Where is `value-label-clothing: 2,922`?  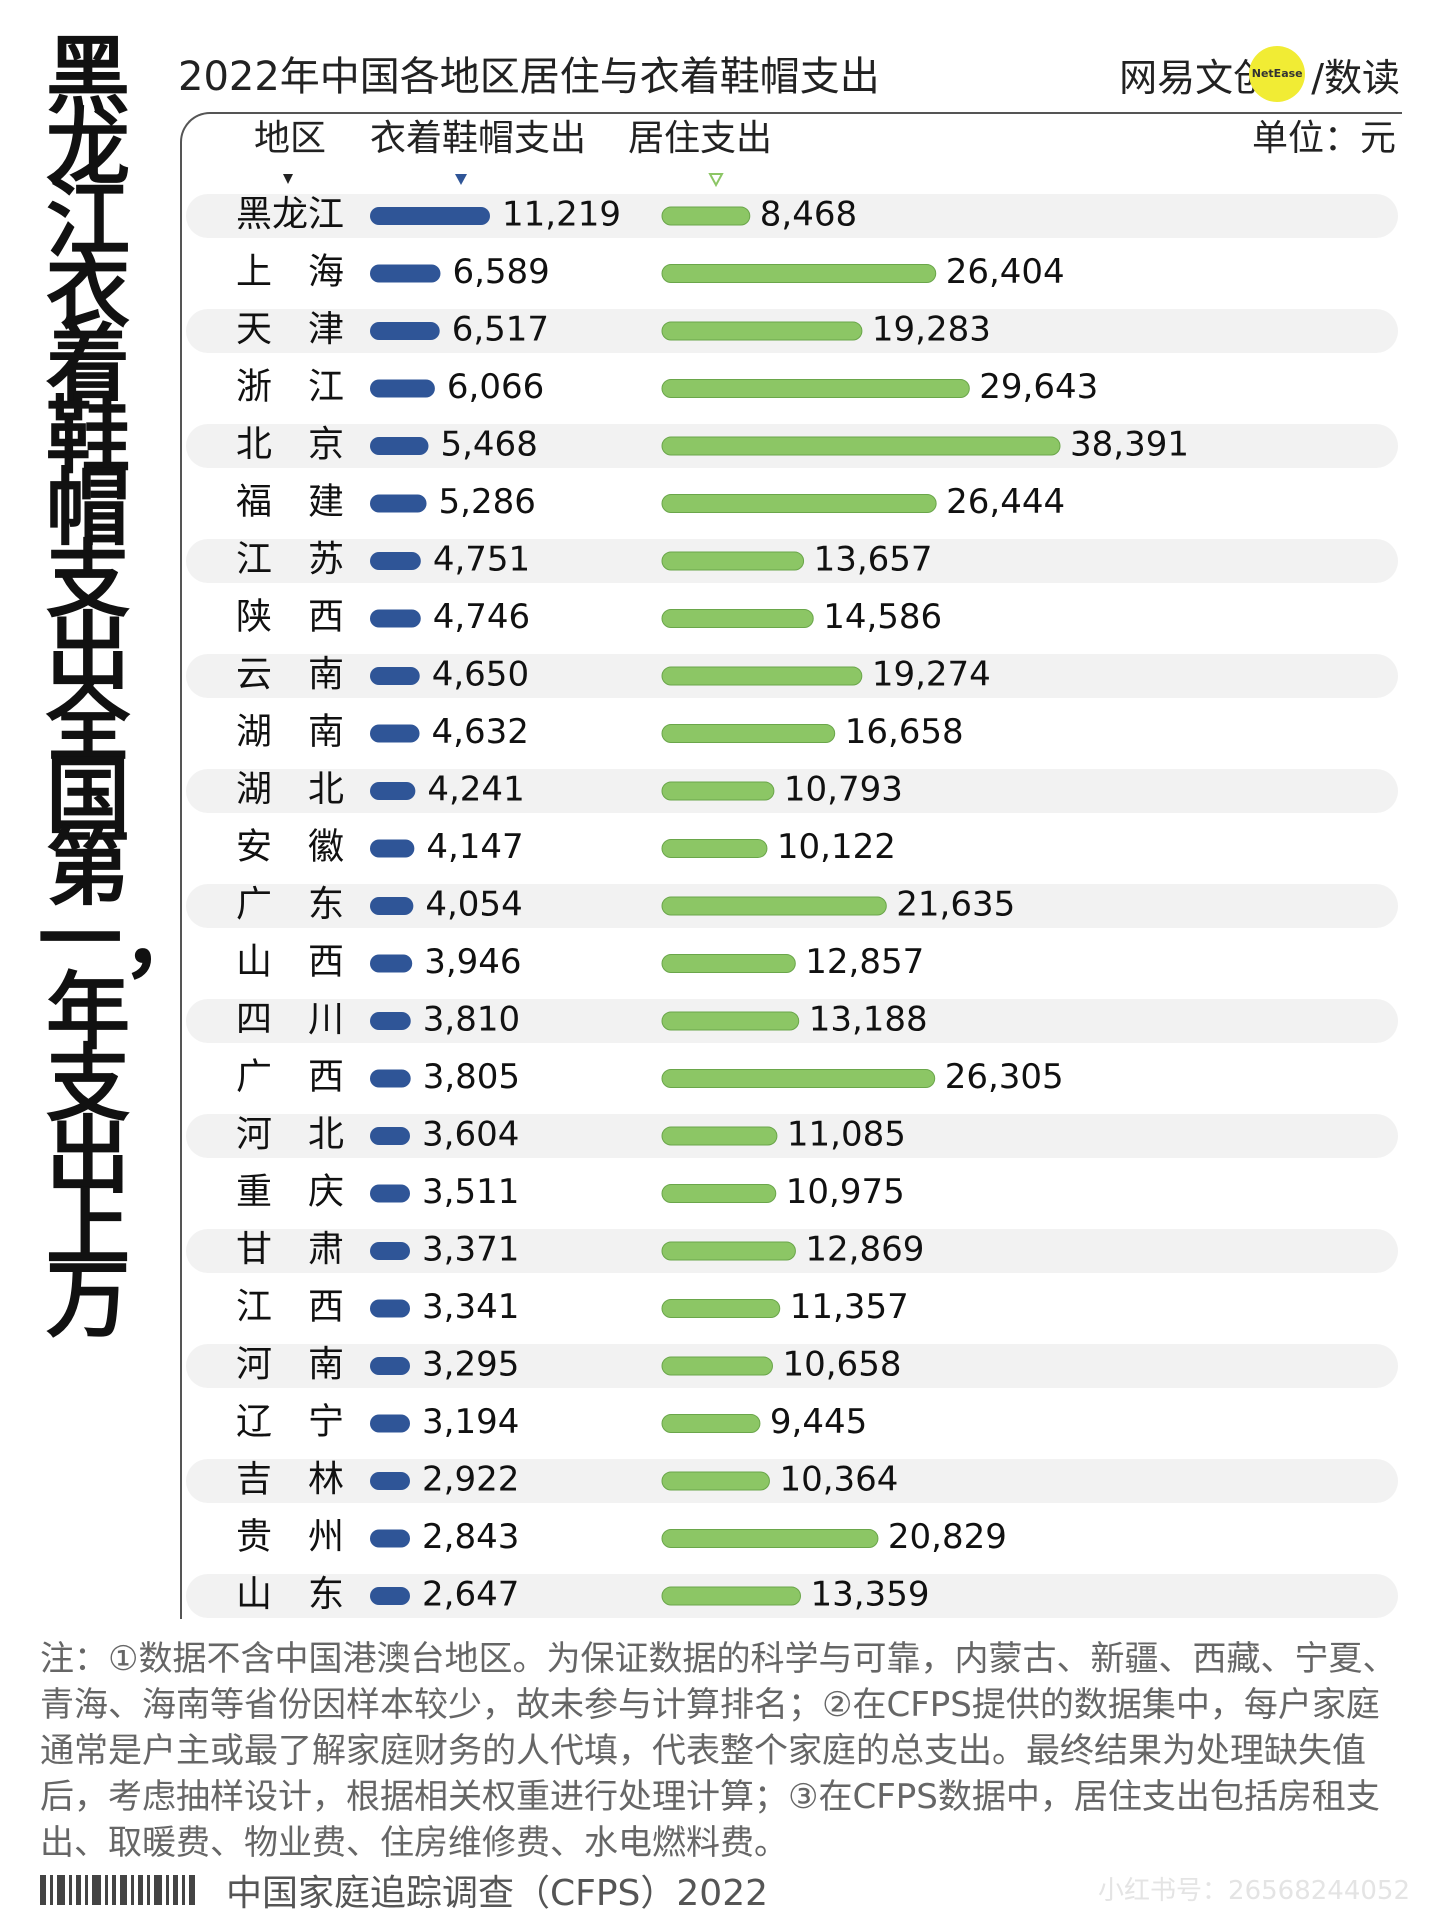 value-label-clothing: 2,922 is located at coordinates (470, 1480).